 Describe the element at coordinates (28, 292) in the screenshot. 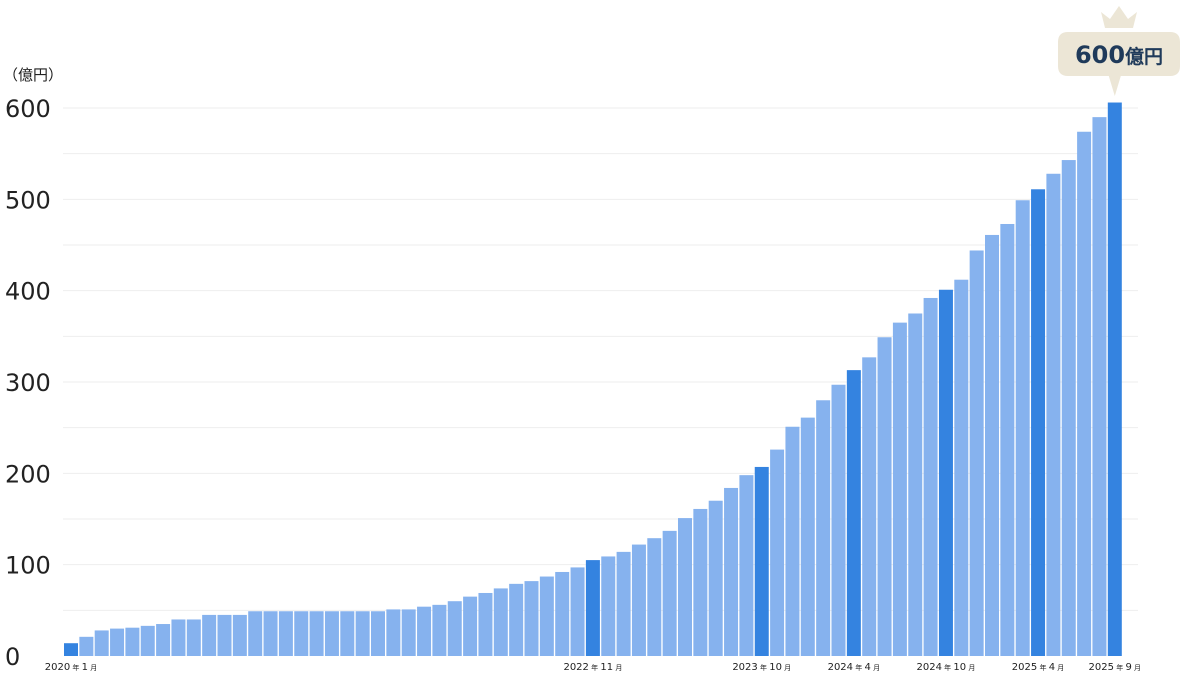

I see `y-tick-label: 400` at that location.